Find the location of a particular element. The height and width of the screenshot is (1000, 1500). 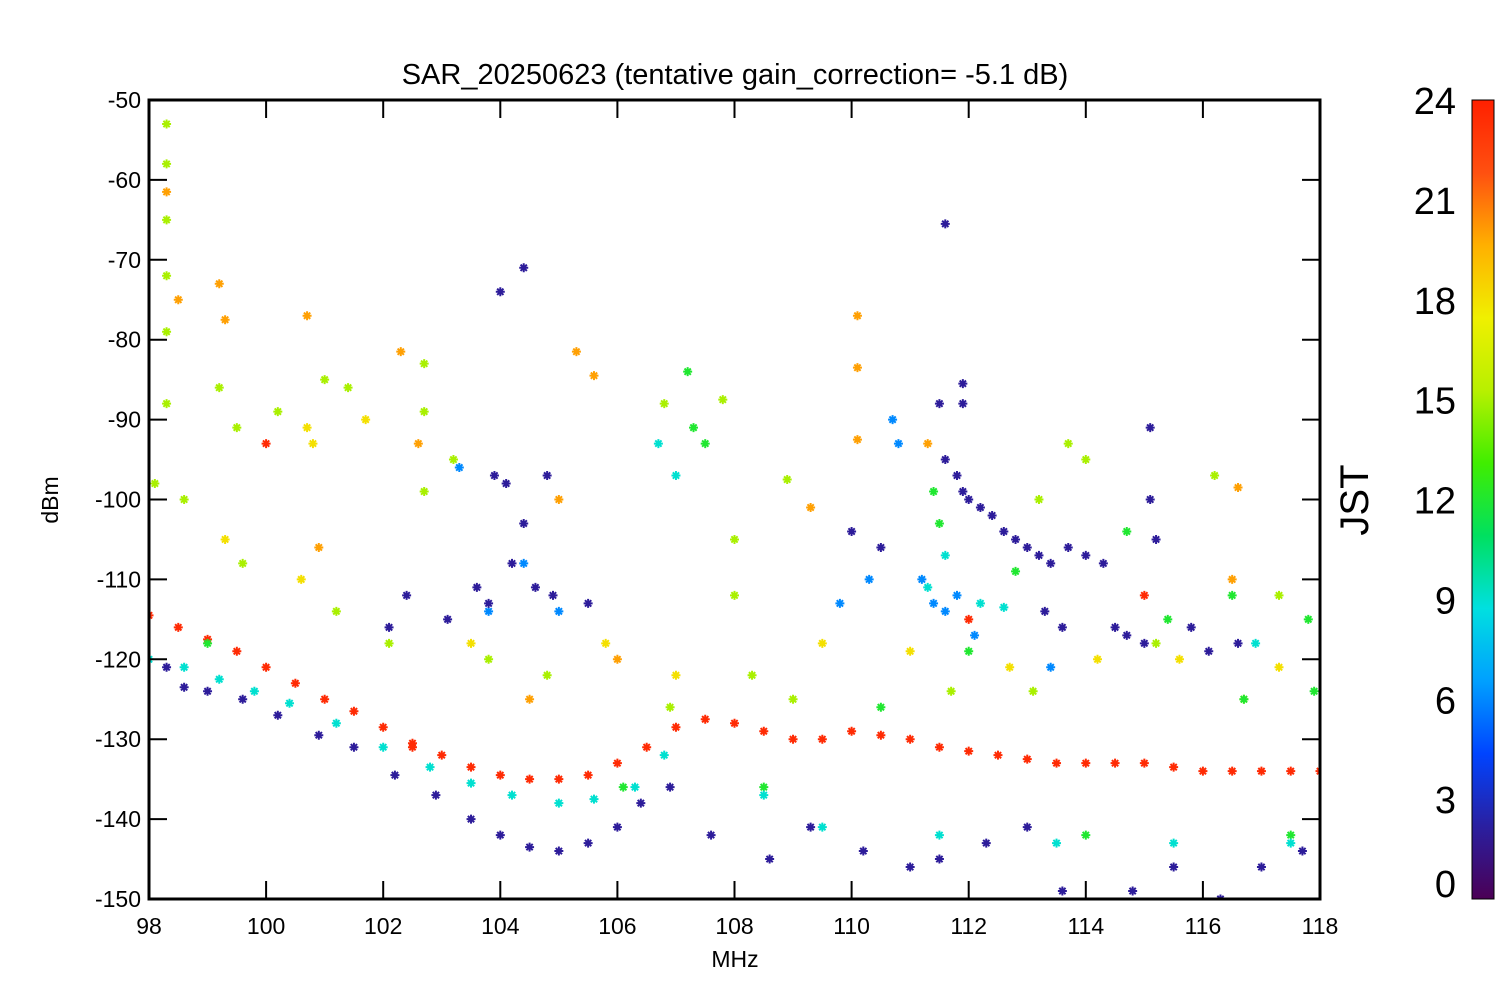

colorbar-tick-label: 18 is located at coordinates (1435, 302).